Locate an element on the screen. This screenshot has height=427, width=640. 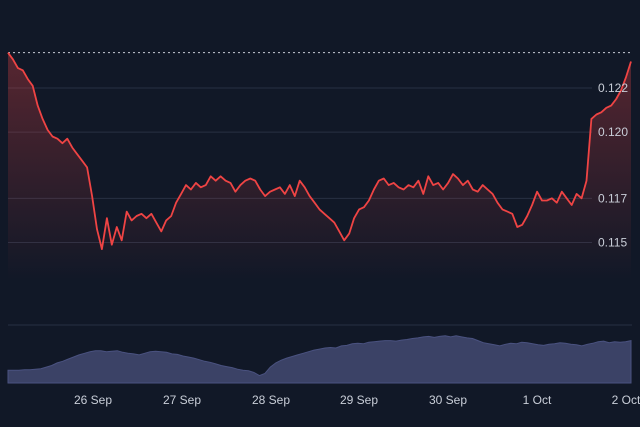
x-axis-ticks: 26 Sep 27 Sep 28 Sep 29 Sep 30 Sep 1 Oct 2 Oct is located at coordinates (357, 400).